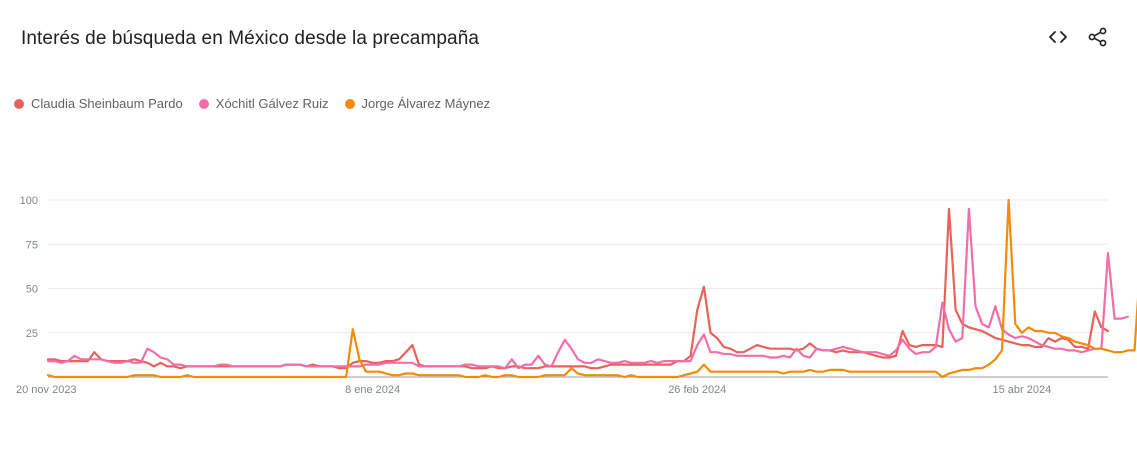 Image resolution: width=1137 pixels, height=468 pixels. Describe the element at coordinates (46, 390) in the screenshot. I see `x-tick-label: 20 nov 2023` at that location.